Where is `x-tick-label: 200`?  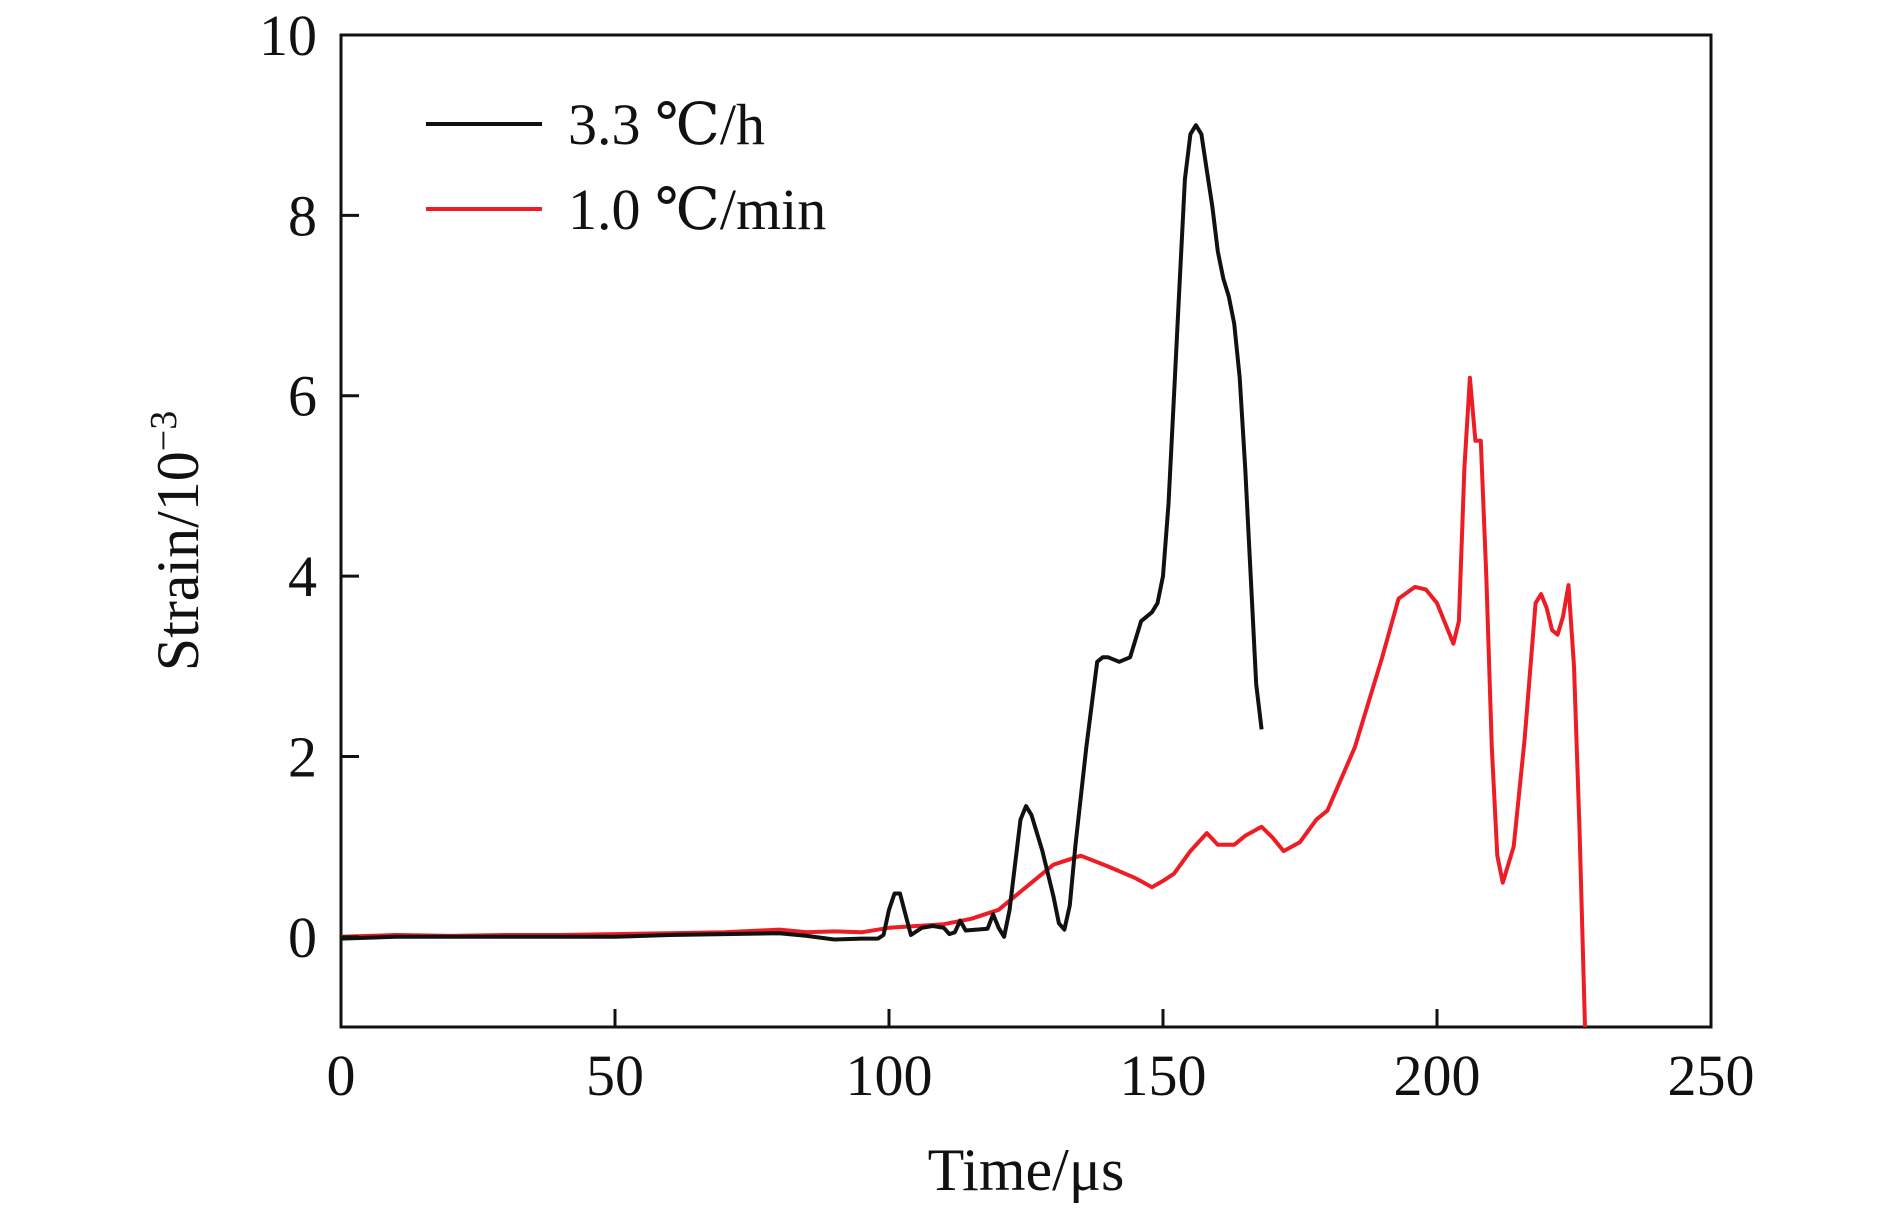 x-tick-label: 200 is located at coordinates (1437, 1075).